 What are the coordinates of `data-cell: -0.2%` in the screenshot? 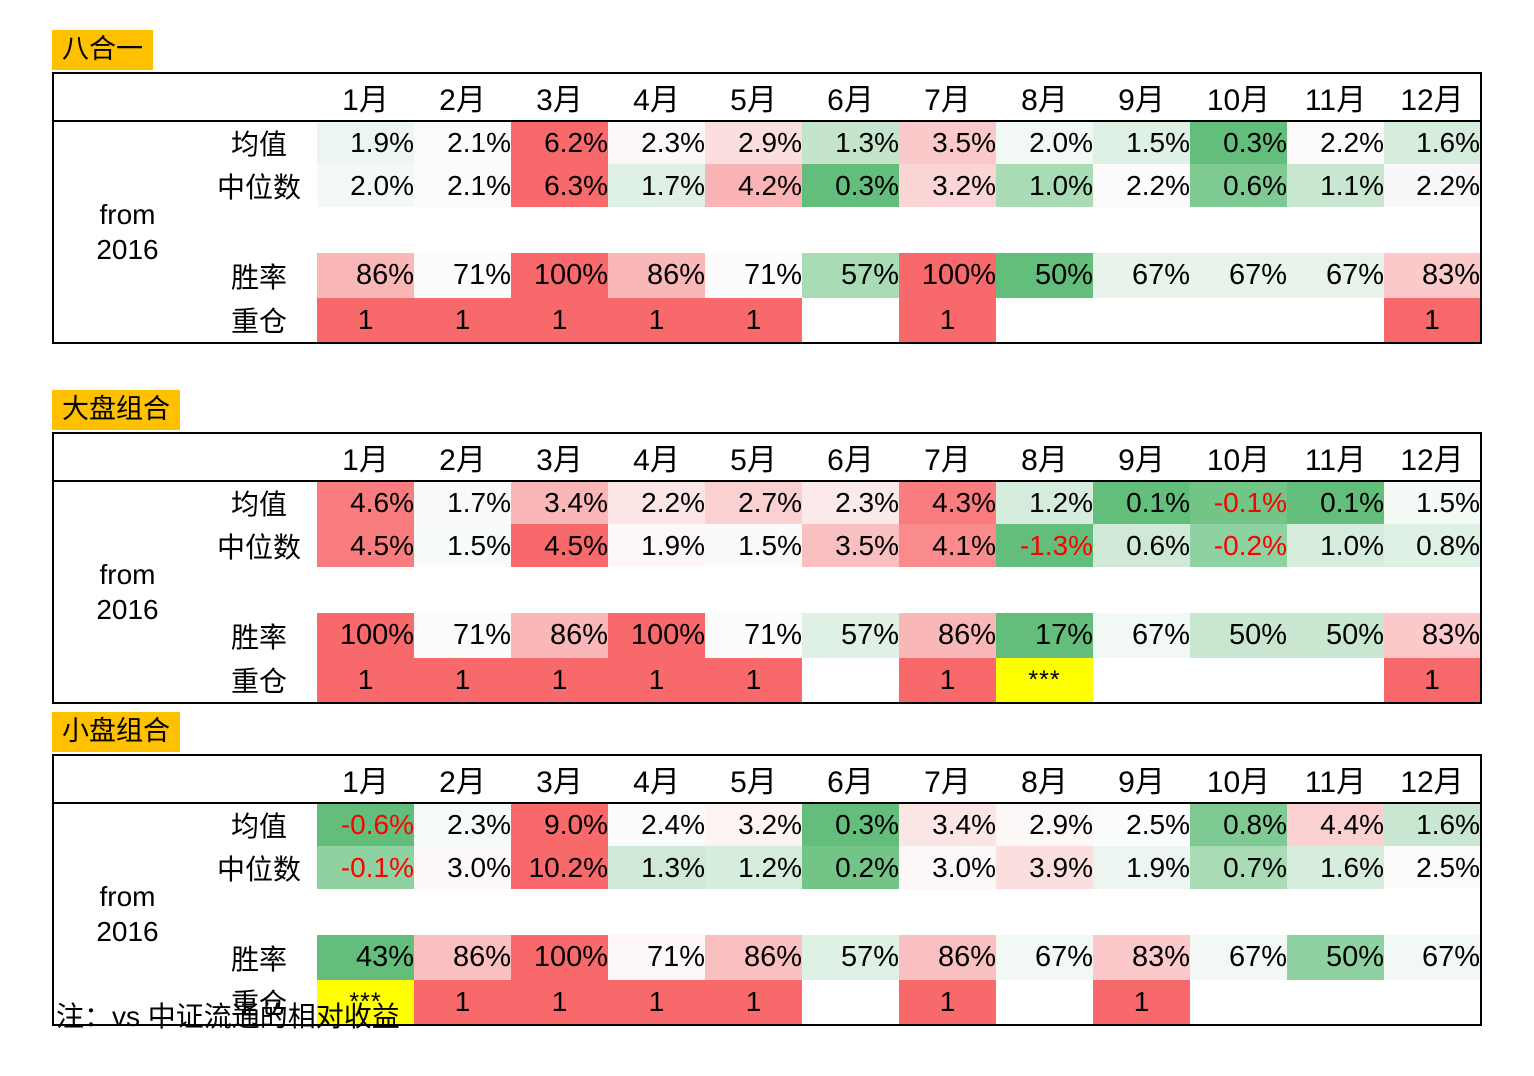 It's located at (1238, 545).